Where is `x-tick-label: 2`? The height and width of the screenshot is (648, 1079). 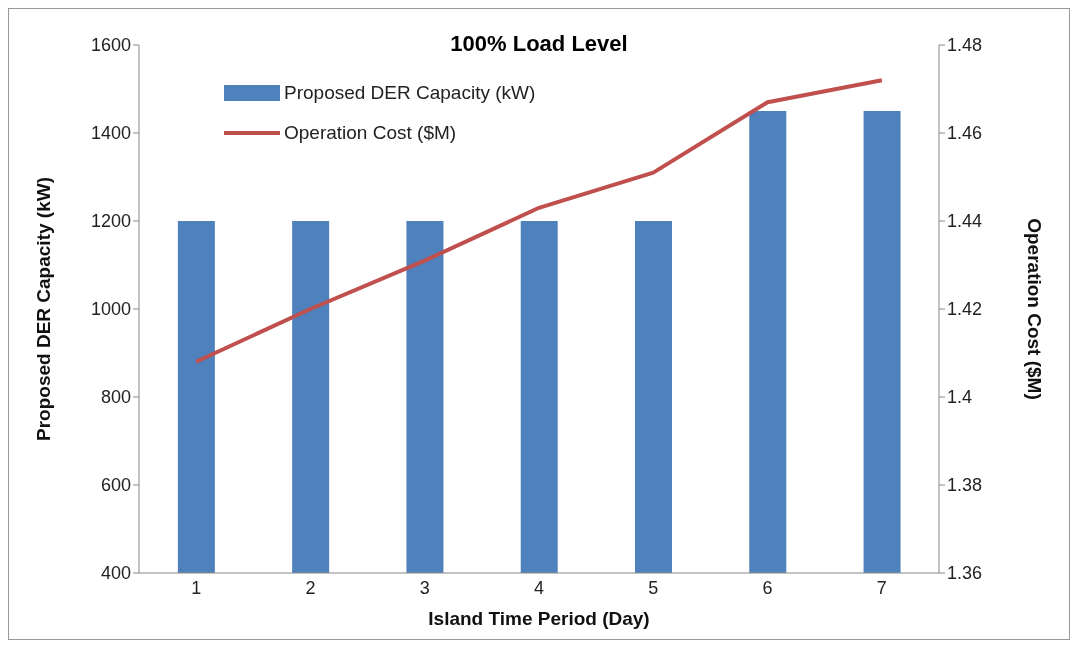
x-tick-label: 2 is located at coordinates (310, 587).